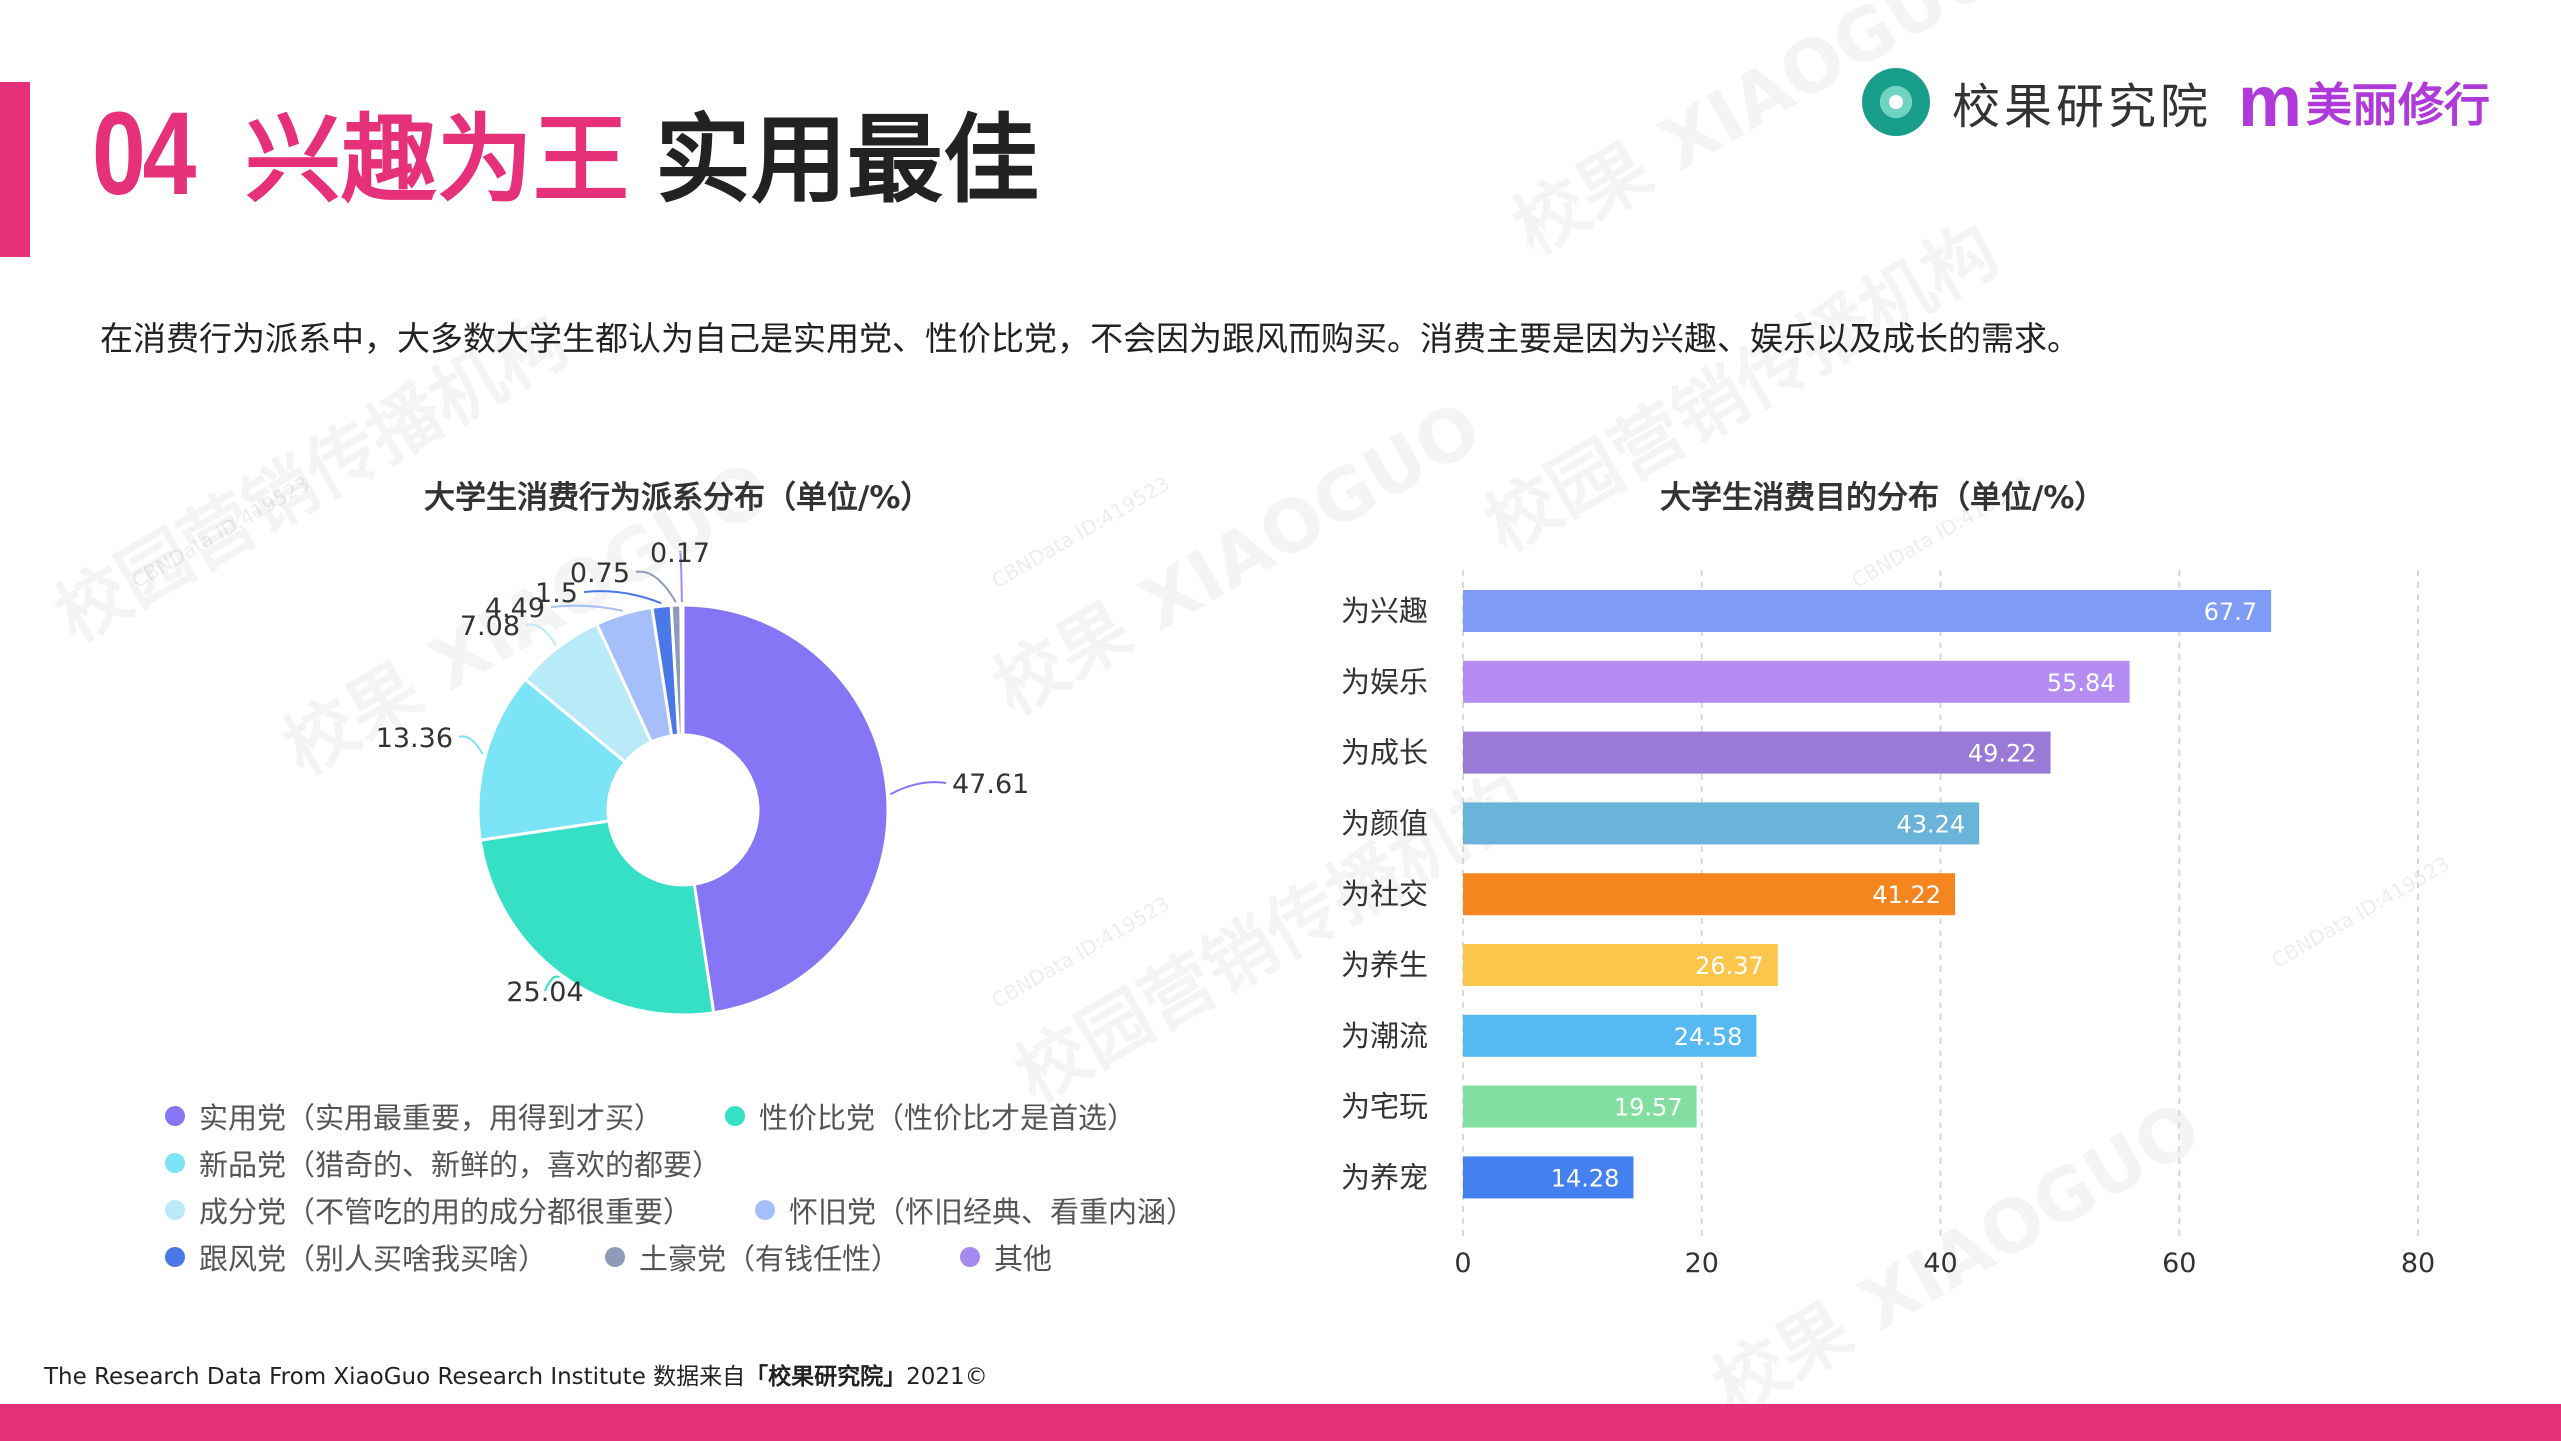 The width and height of the screenshot is (2561, 1441). I want to click on pie-chart-title: 大学生消费行为派系分布（单位/%）, so click(678, 498).